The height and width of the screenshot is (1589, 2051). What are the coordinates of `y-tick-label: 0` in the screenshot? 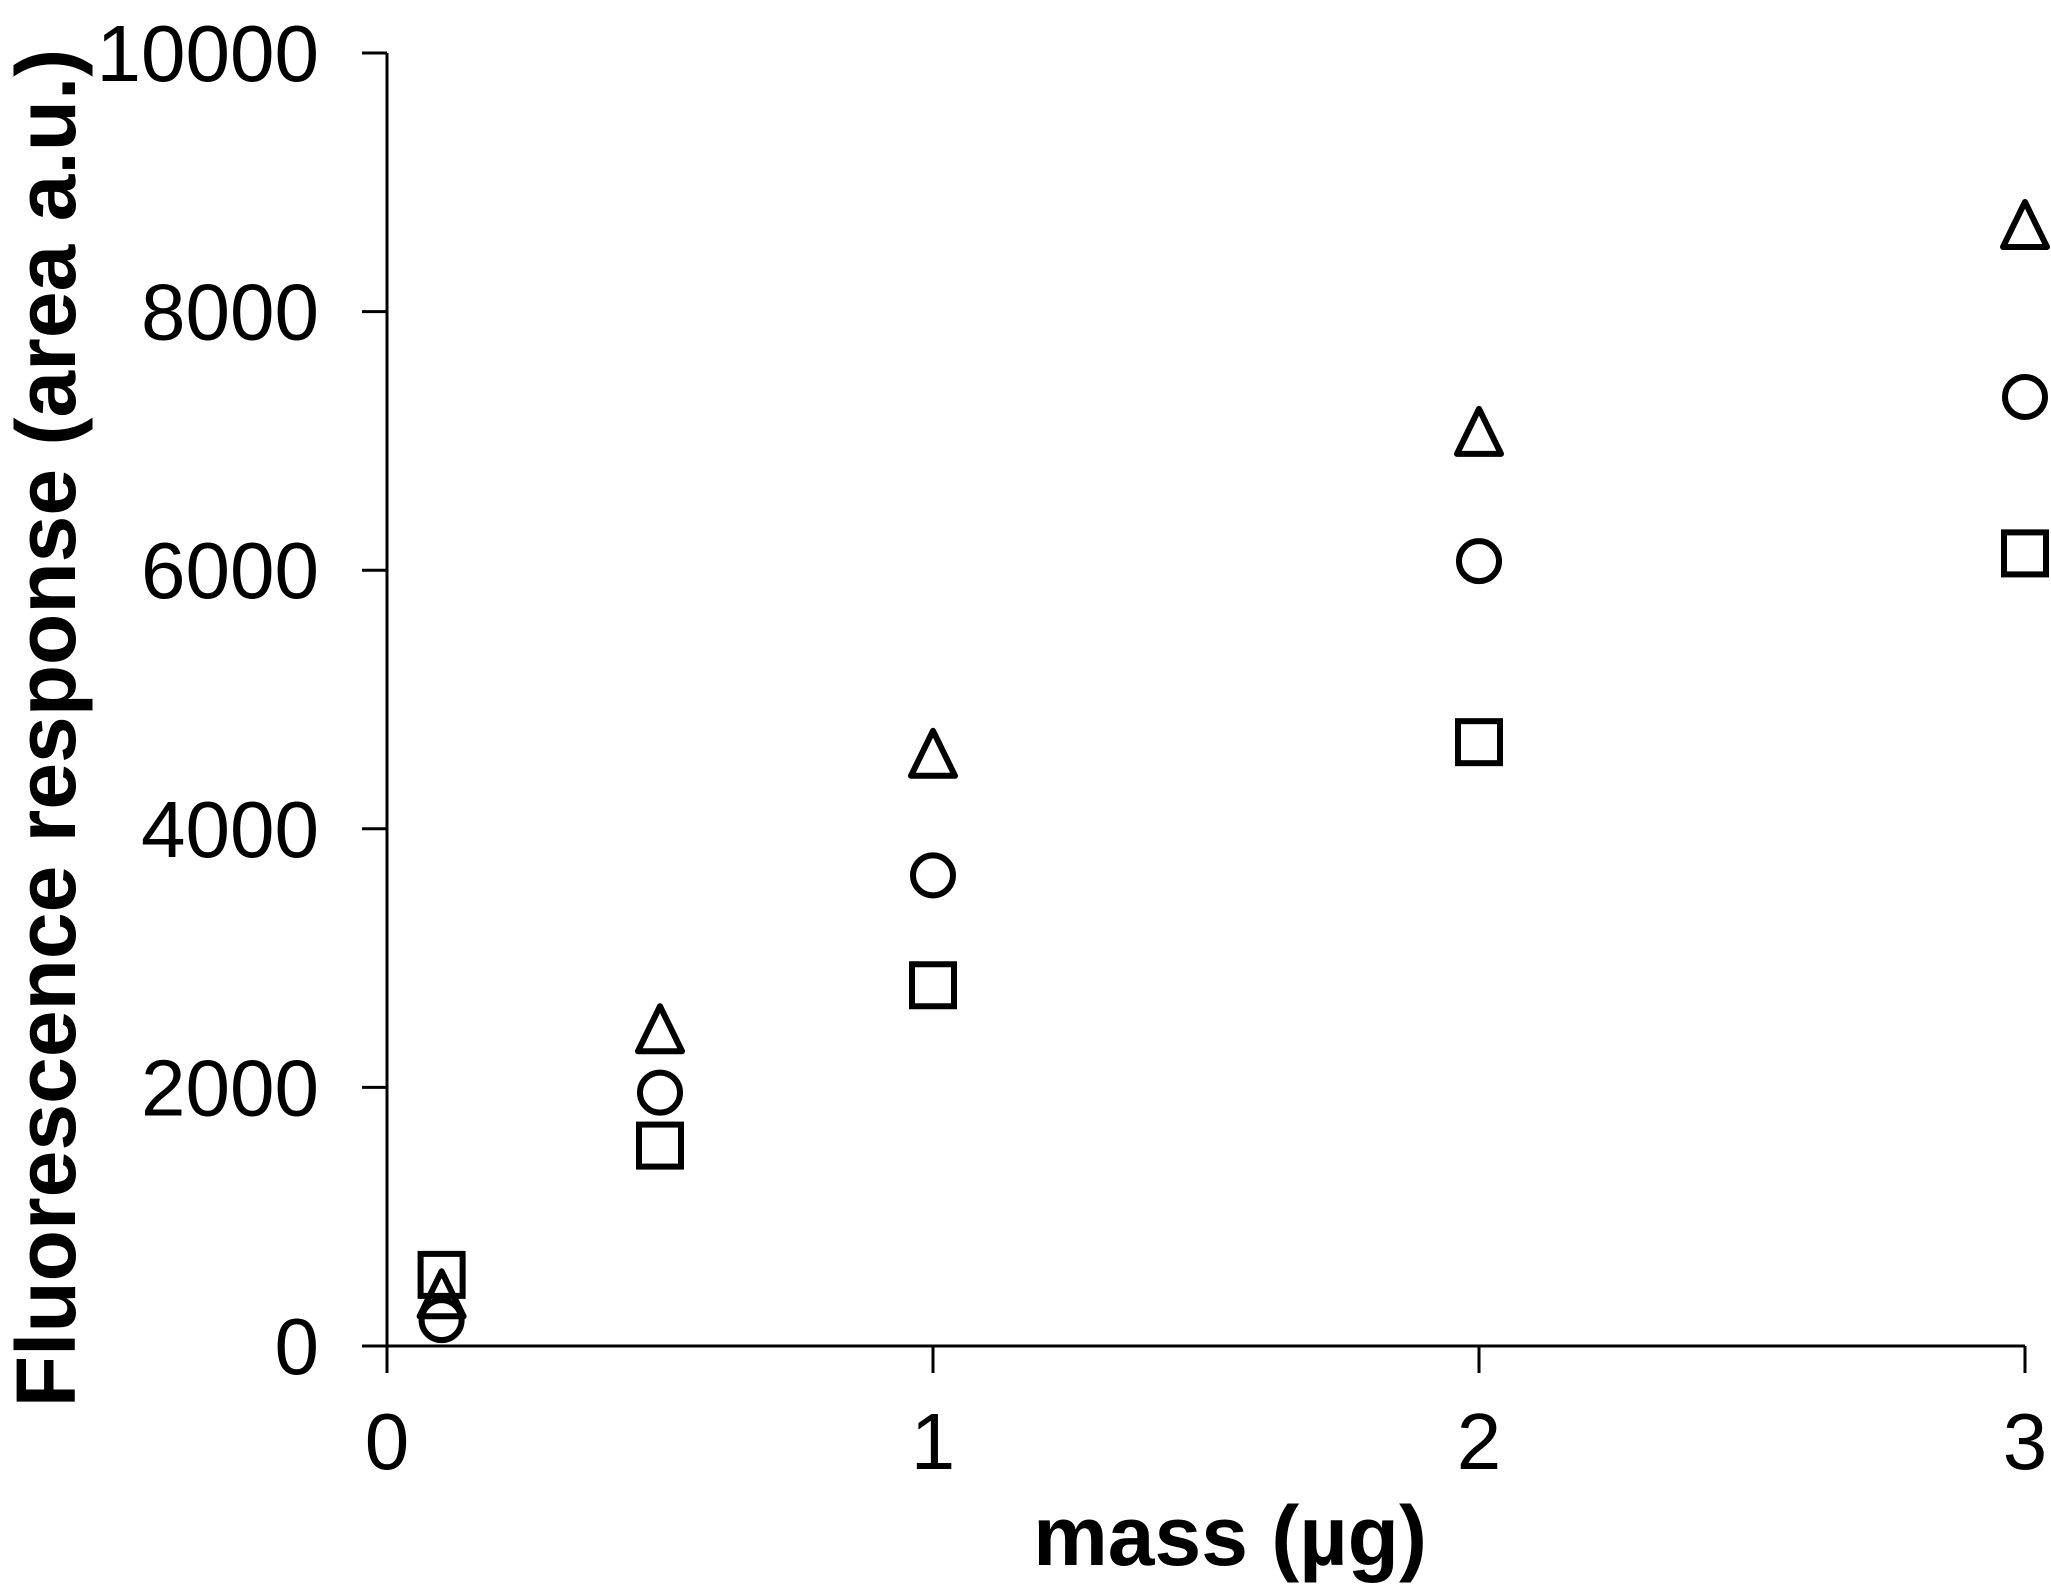 It's located at (297, 1346).